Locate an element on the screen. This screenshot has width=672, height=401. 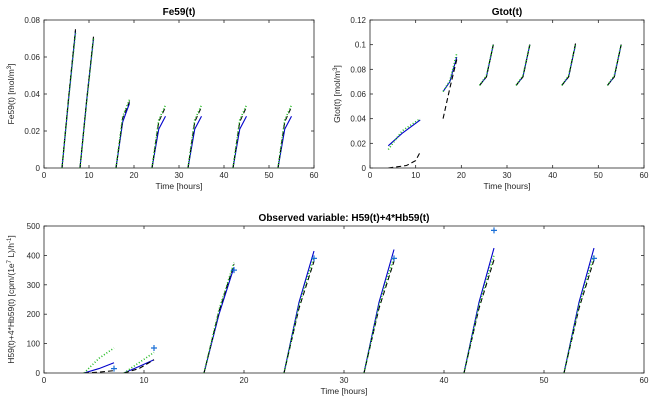
panel-title: Fe59(t) is located at coordinates (179, 12).